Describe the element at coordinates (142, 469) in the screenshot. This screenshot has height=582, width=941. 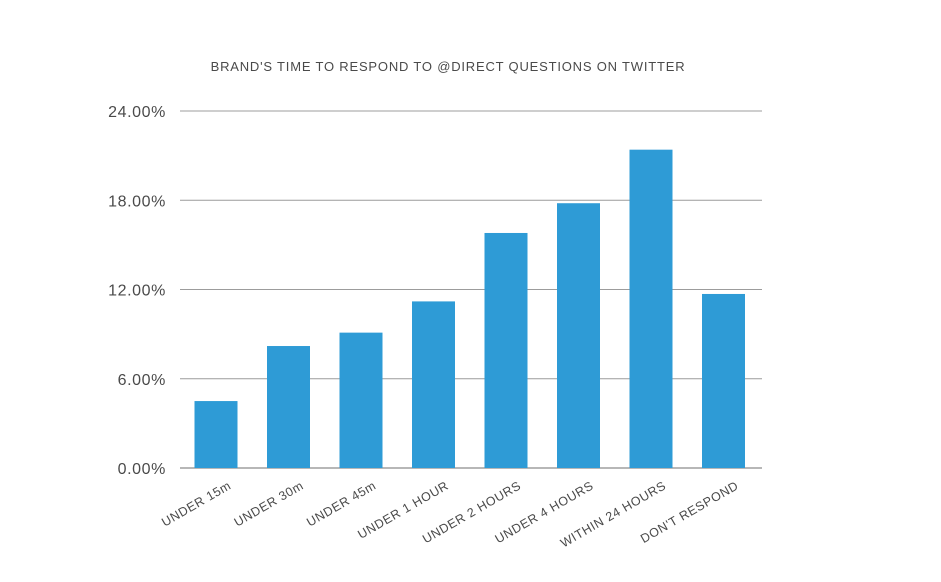
I see `y-tick-label: 0.00%` at that location.